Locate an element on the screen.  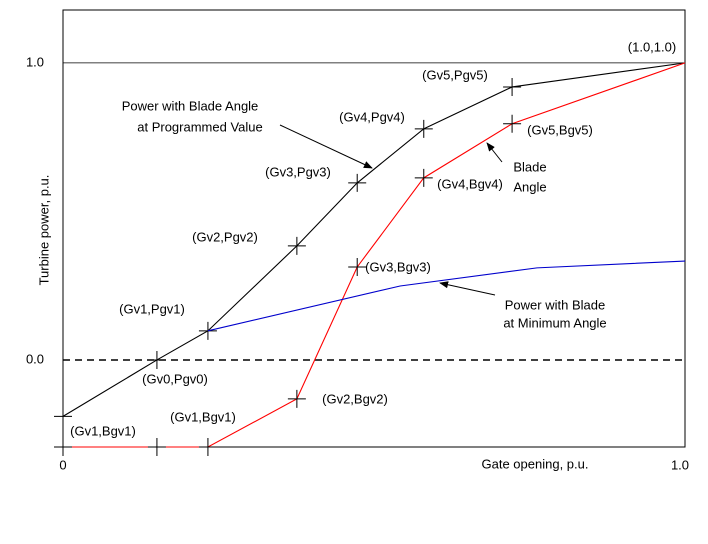
annotation: (Gv2,Bgv2) is located at coordinates (355, 398).